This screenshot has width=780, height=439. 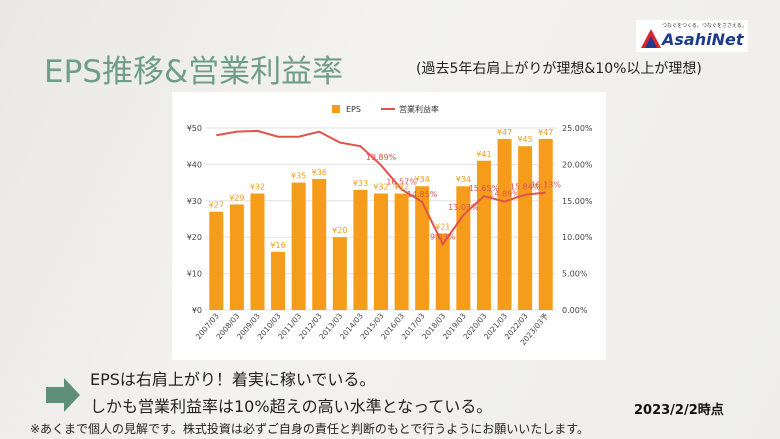 I want to click on legend-label: EPS, so click(x=353, y=109).